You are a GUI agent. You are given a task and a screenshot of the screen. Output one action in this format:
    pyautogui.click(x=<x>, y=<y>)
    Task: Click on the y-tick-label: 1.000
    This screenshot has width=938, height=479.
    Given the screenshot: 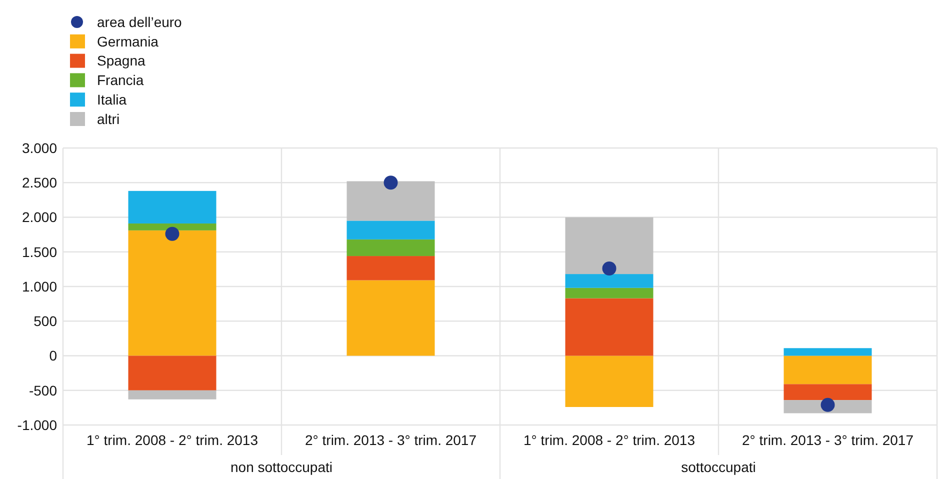 What is the action you would take?
    pyautogui.click(x=40, y=286)
    